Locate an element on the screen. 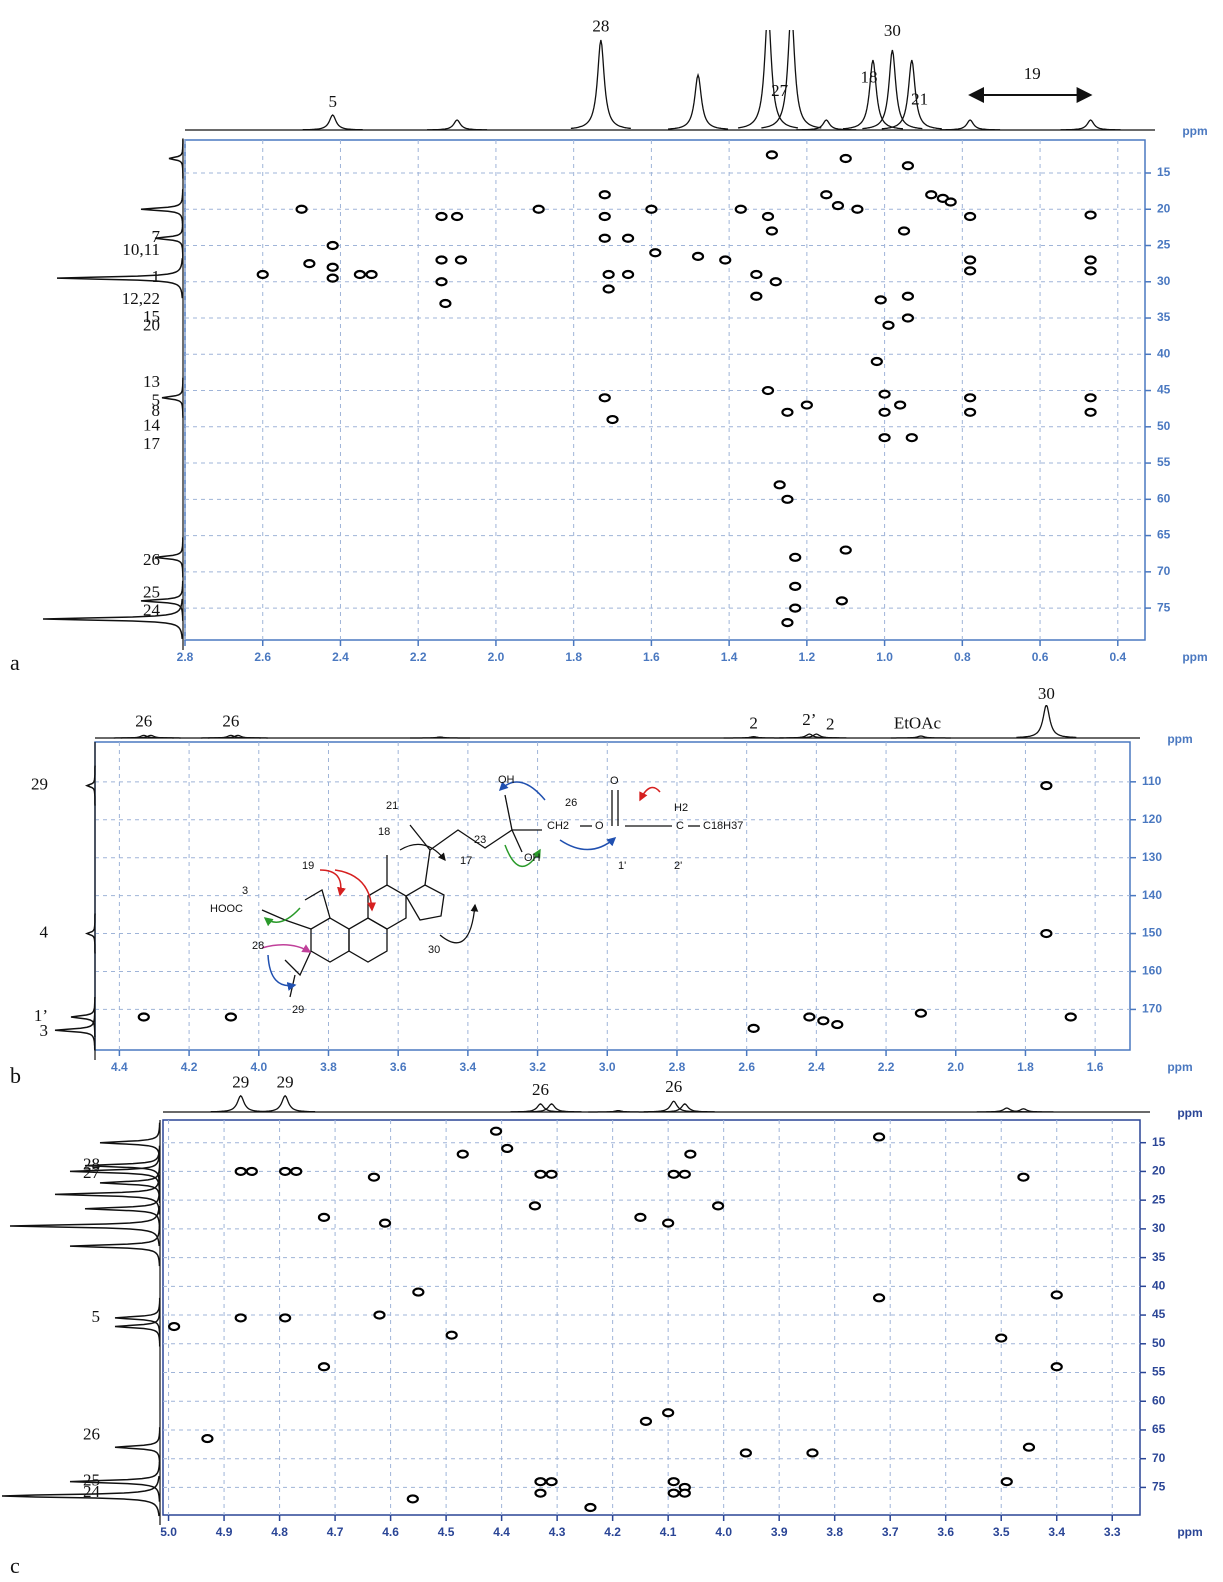  projection-label: ppm is located at coordinates (1194, 131).